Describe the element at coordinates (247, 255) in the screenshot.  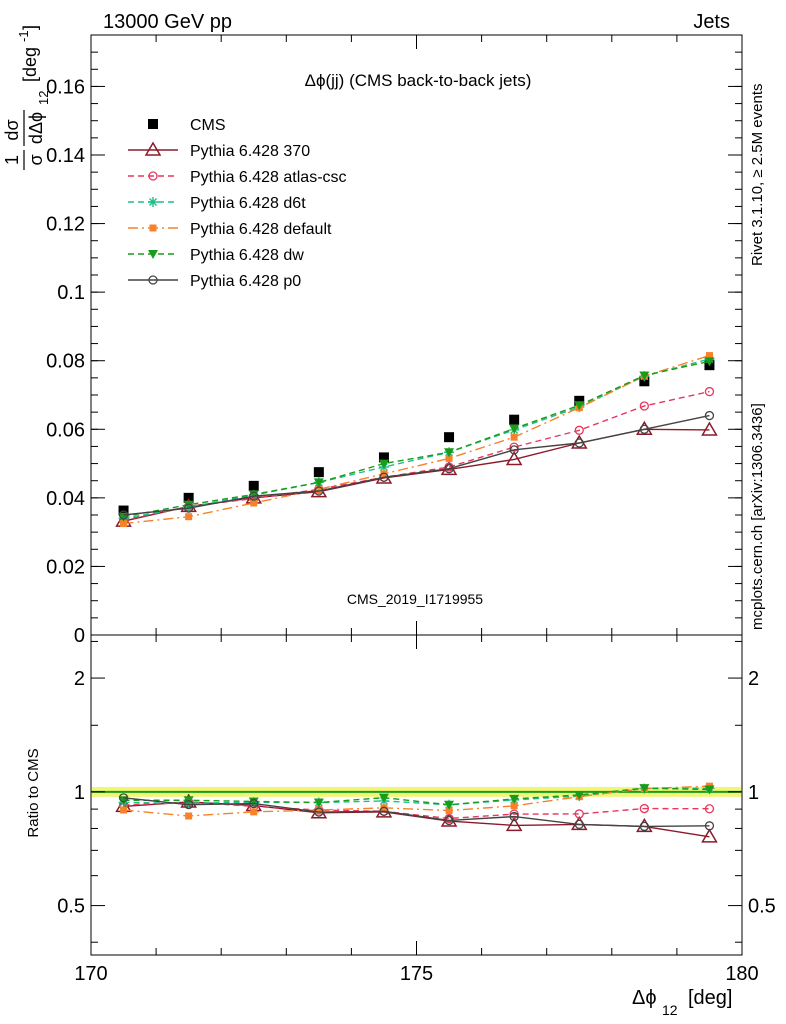
I see `legend-label: Pythia 6.428 dw` at that location.